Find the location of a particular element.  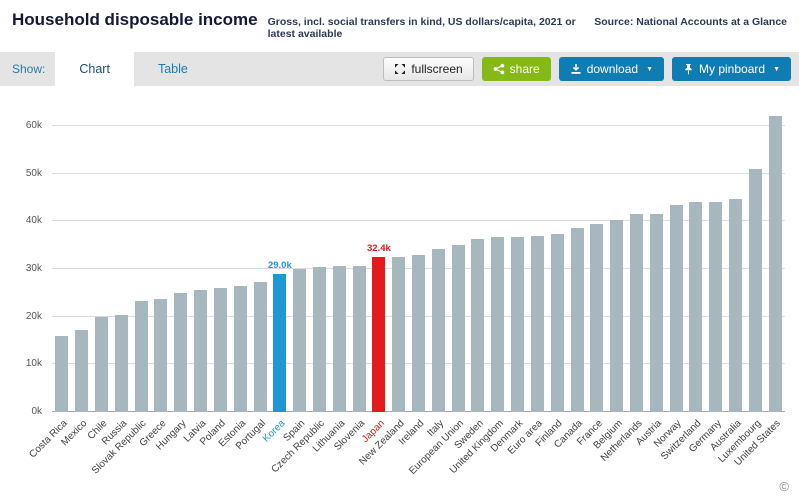

tab-table: Table is located at coordinates (173, 69).